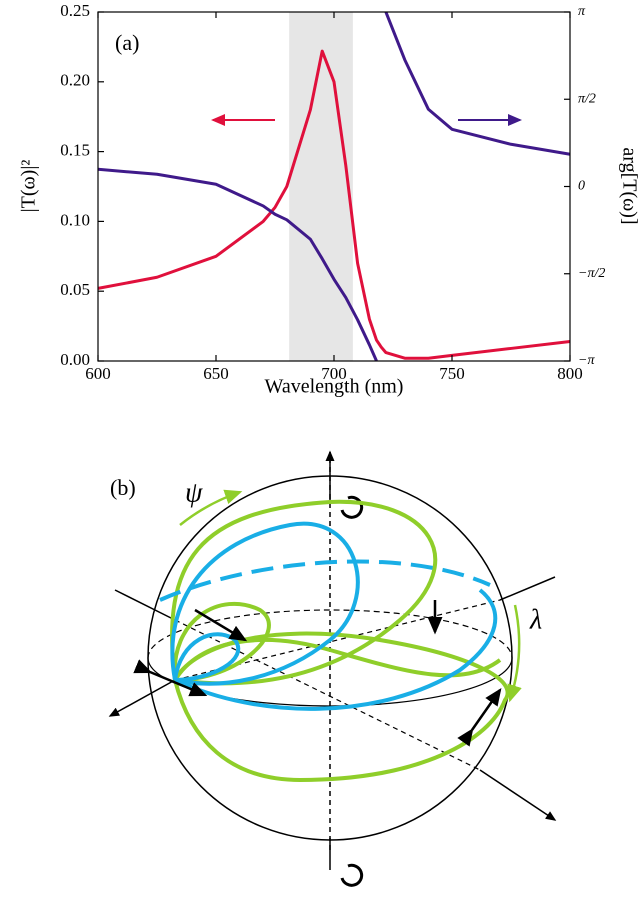 The width and height of the screenshot is (643, 903). What do you see at coordinates (535, 619) in the screenshot?
I see `lambda-label: λ` at bounding box center [535, 619].